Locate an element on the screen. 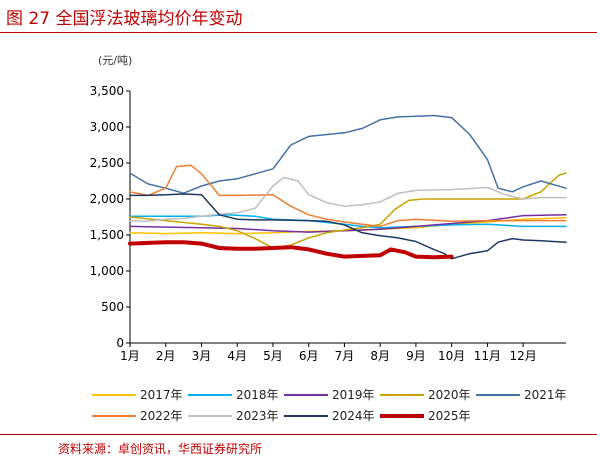 This screenshot has height=467, width=597. series-line-2020年 is located at coordinates (348, 210).